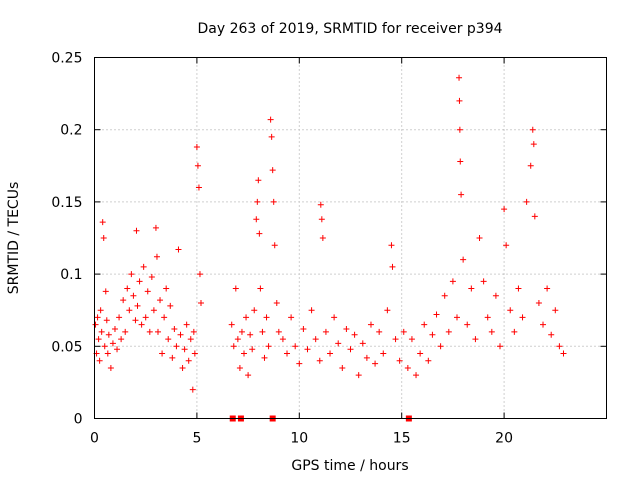 The image size is (640, 480). Describe the element at coordinates (66, 347) in the screenshot. I see `y-tick-label: 0.05` at that location.